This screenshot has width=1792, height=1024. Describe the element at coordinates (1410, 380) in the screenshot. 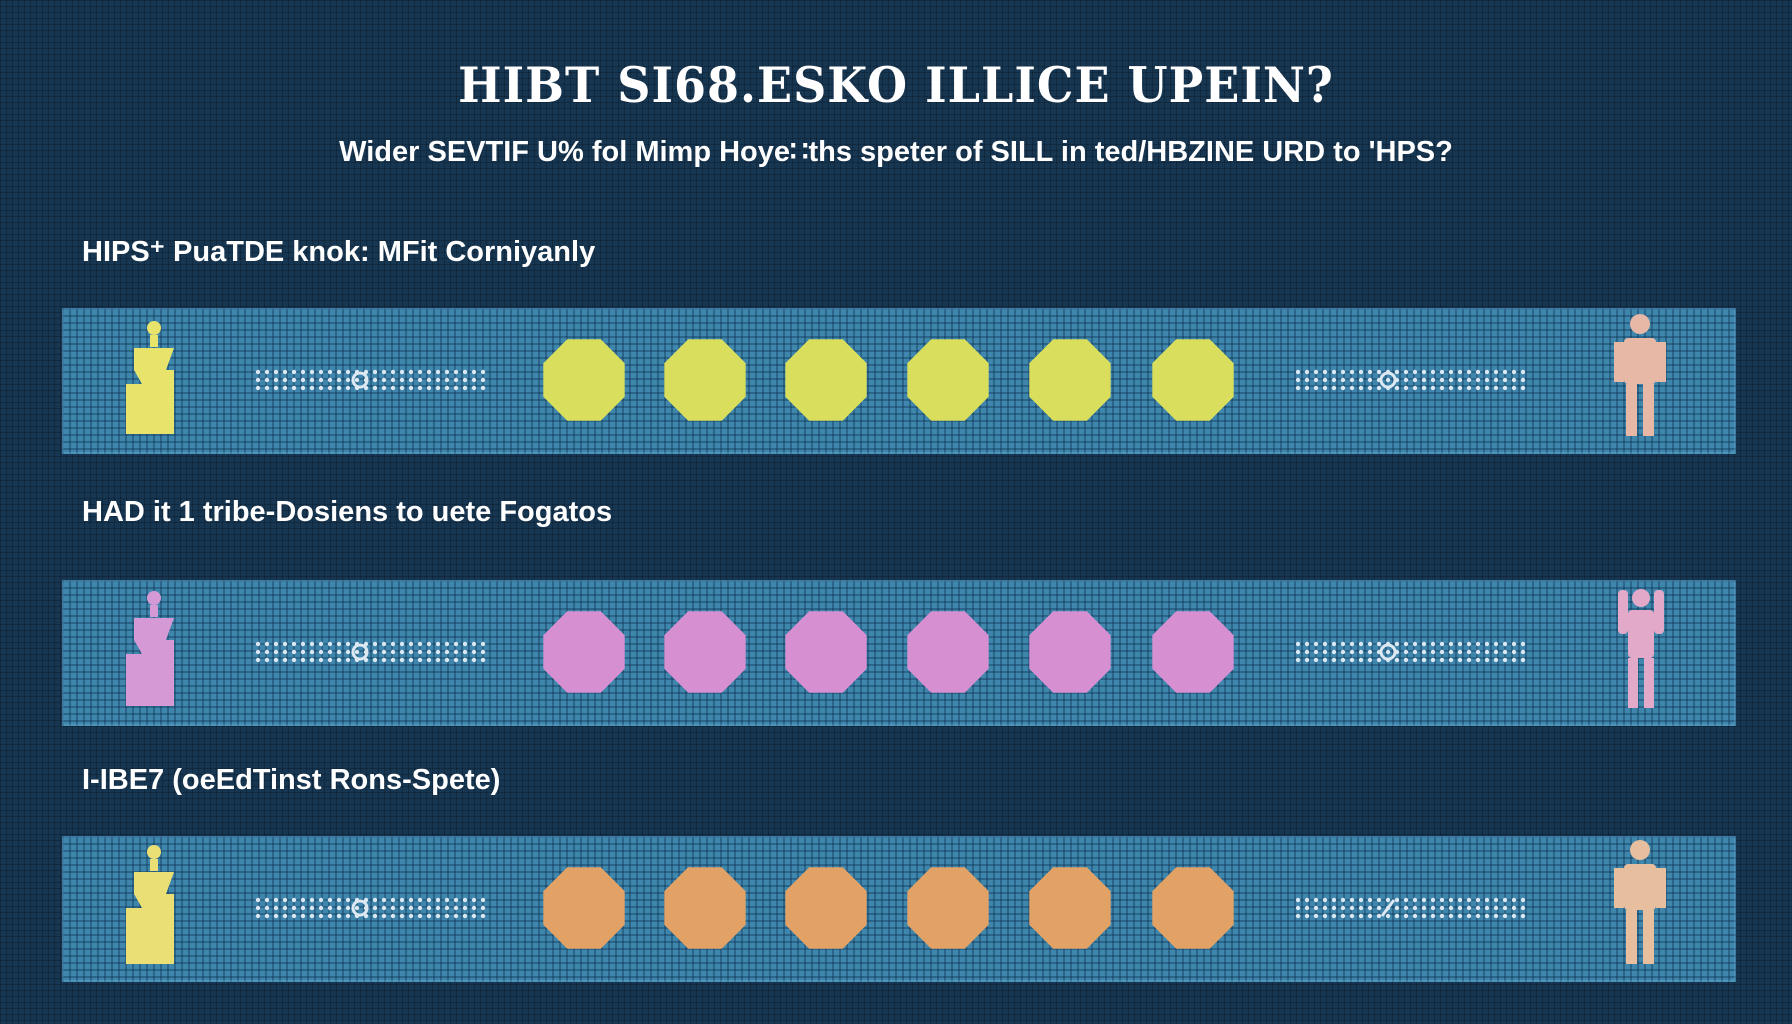

I see `right-dotted-connector` at that location.